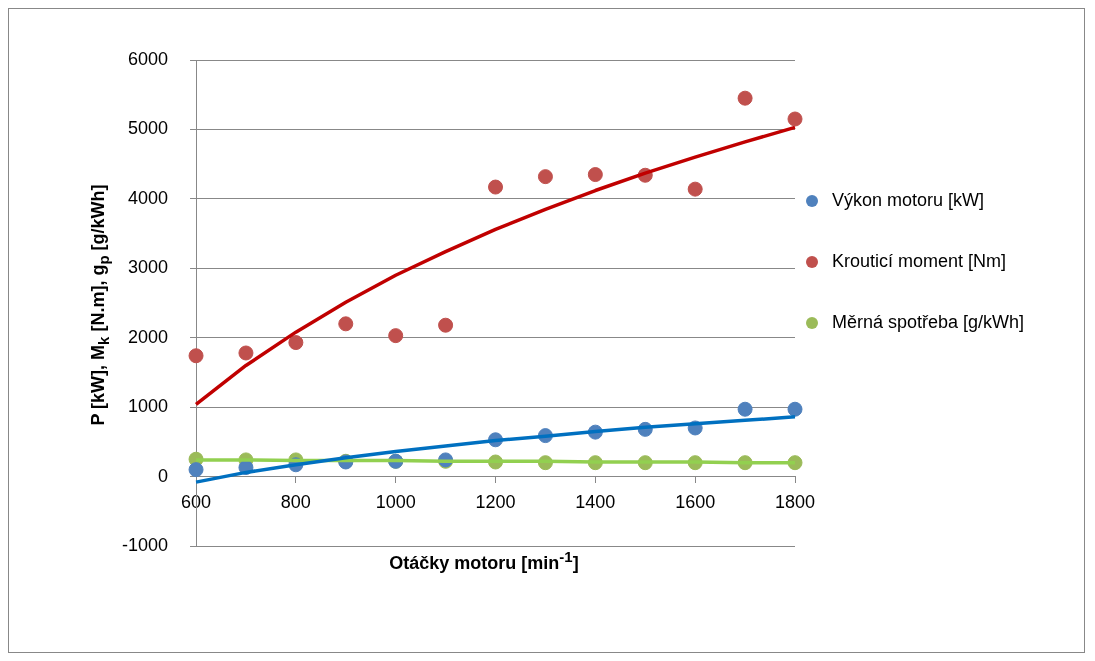 The image size is (1095, 661). Describe the element at coordinates (145, 544) in the screenshot. I see `y-tick-label: -1000` at that location.